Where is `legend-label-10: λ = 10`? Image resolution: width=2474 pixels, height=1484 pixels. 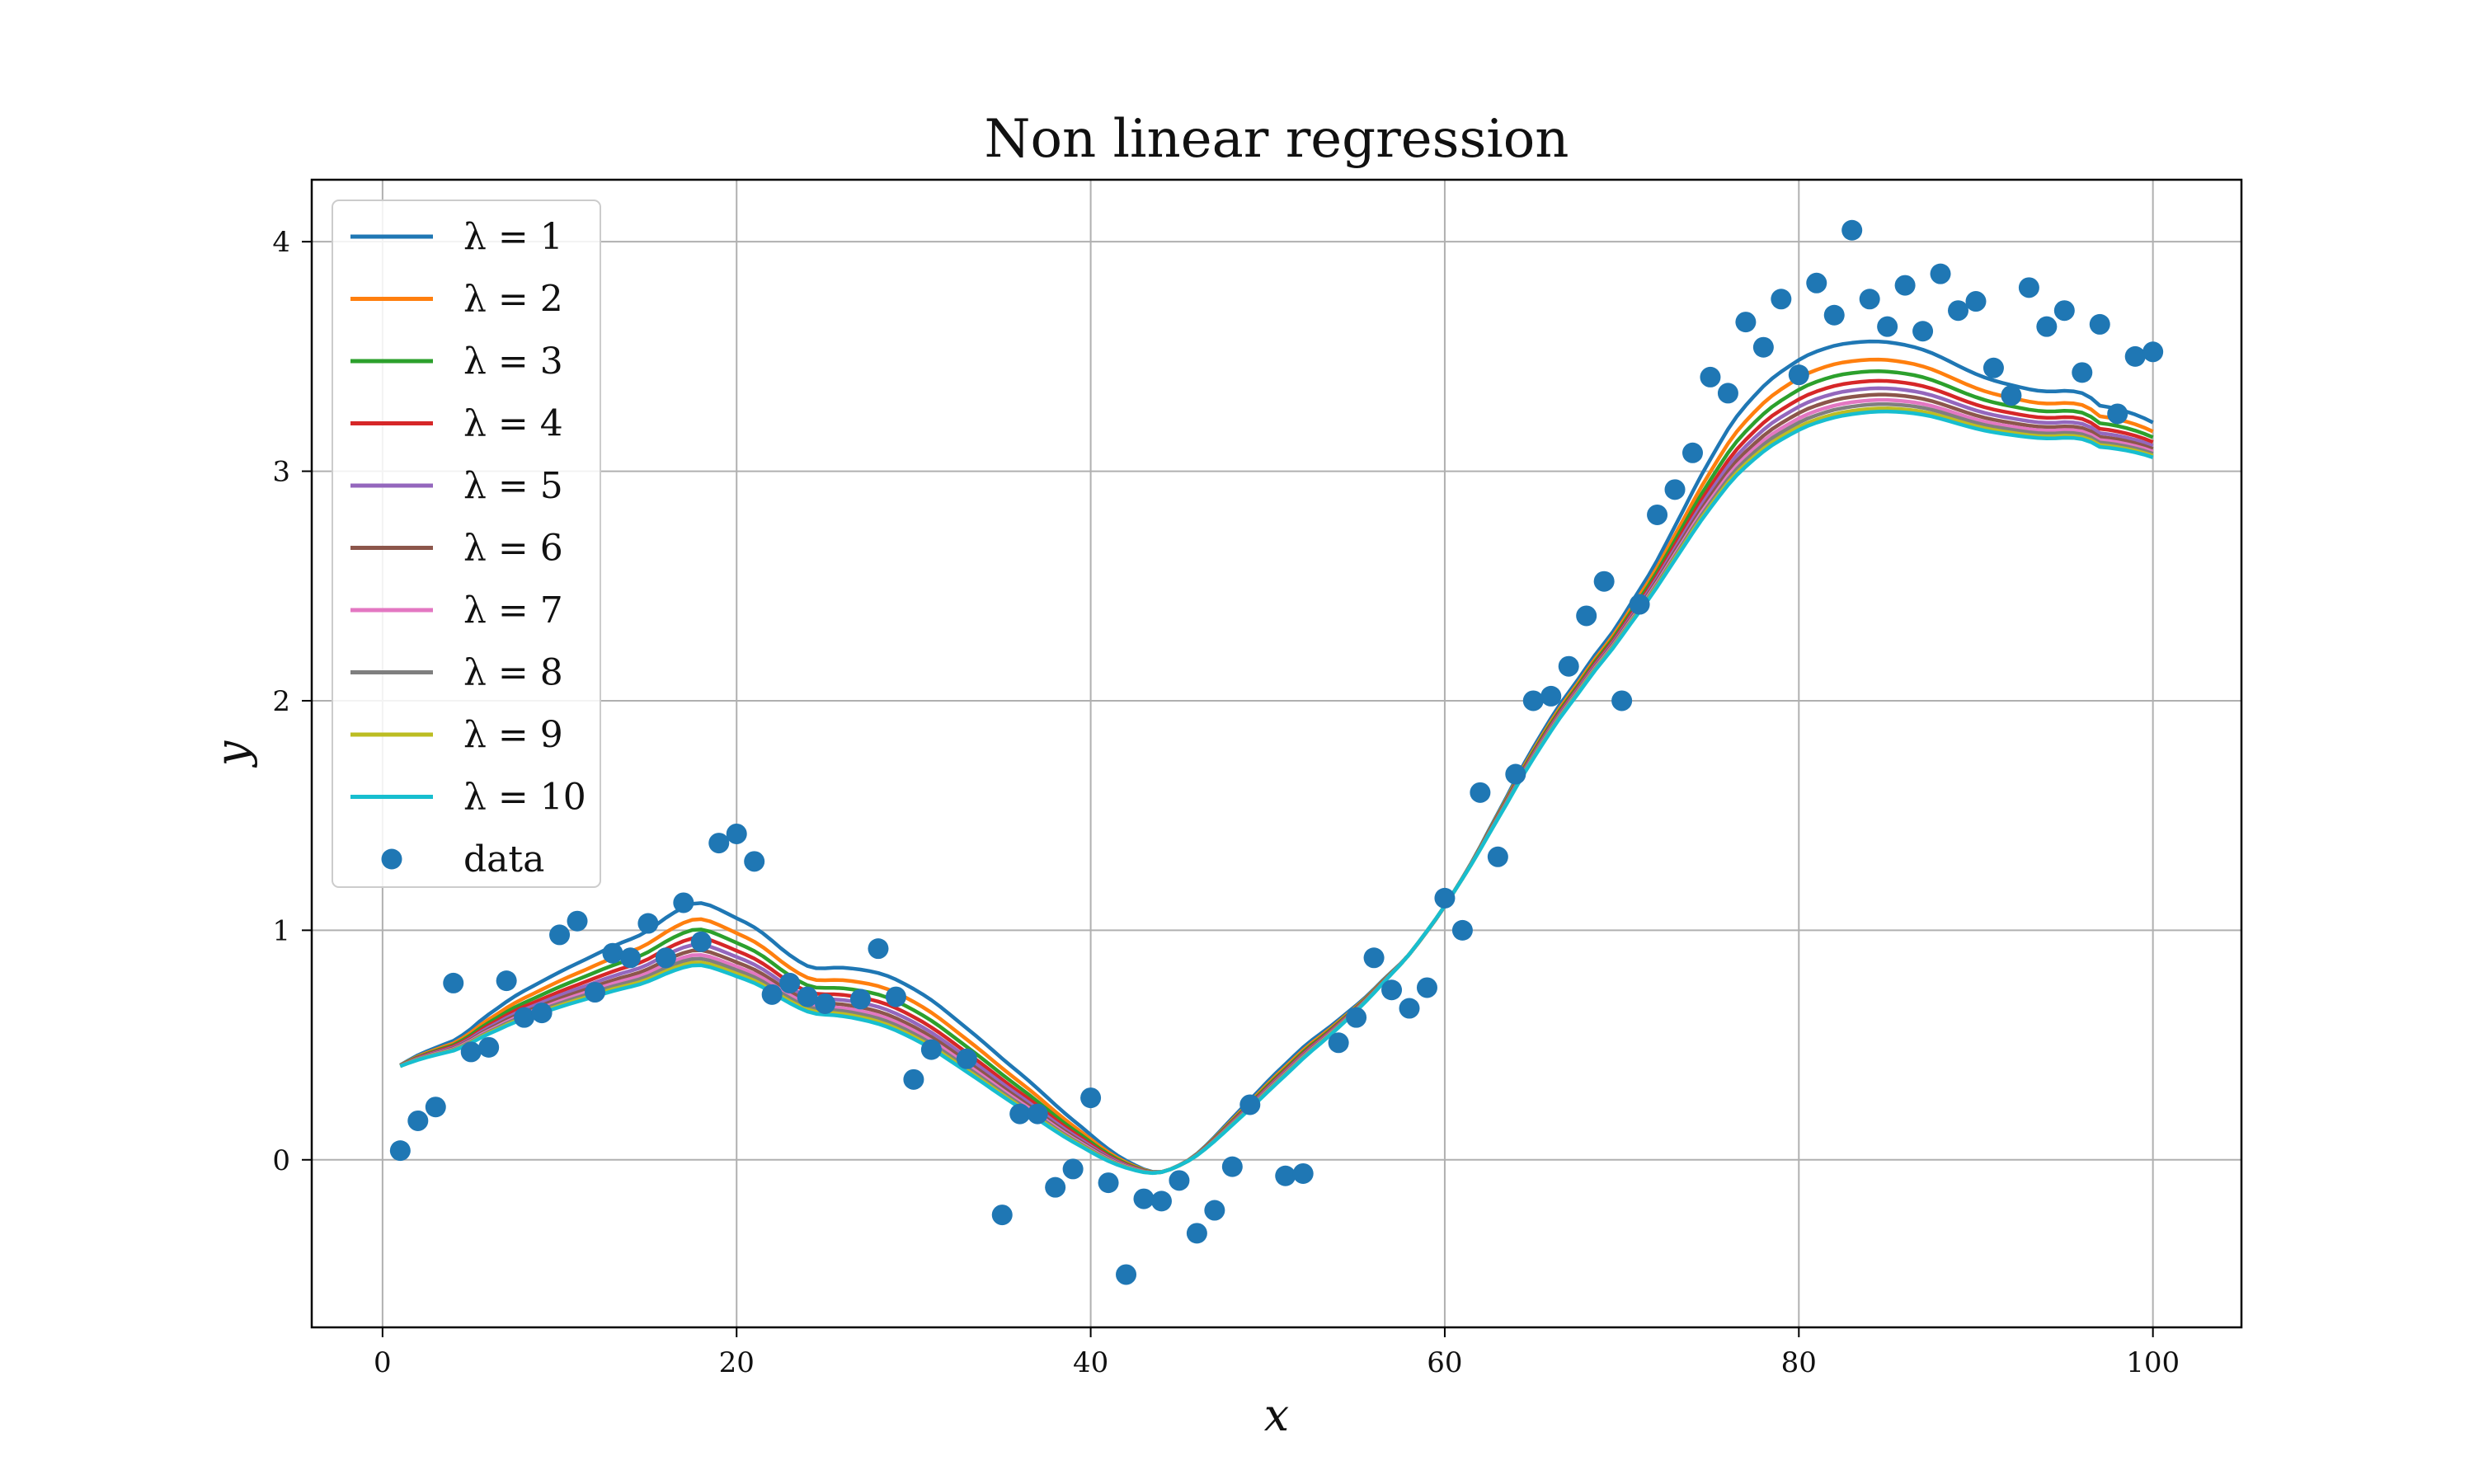
legend-label-10: λ = 10 is located at coordinates (524, 798).